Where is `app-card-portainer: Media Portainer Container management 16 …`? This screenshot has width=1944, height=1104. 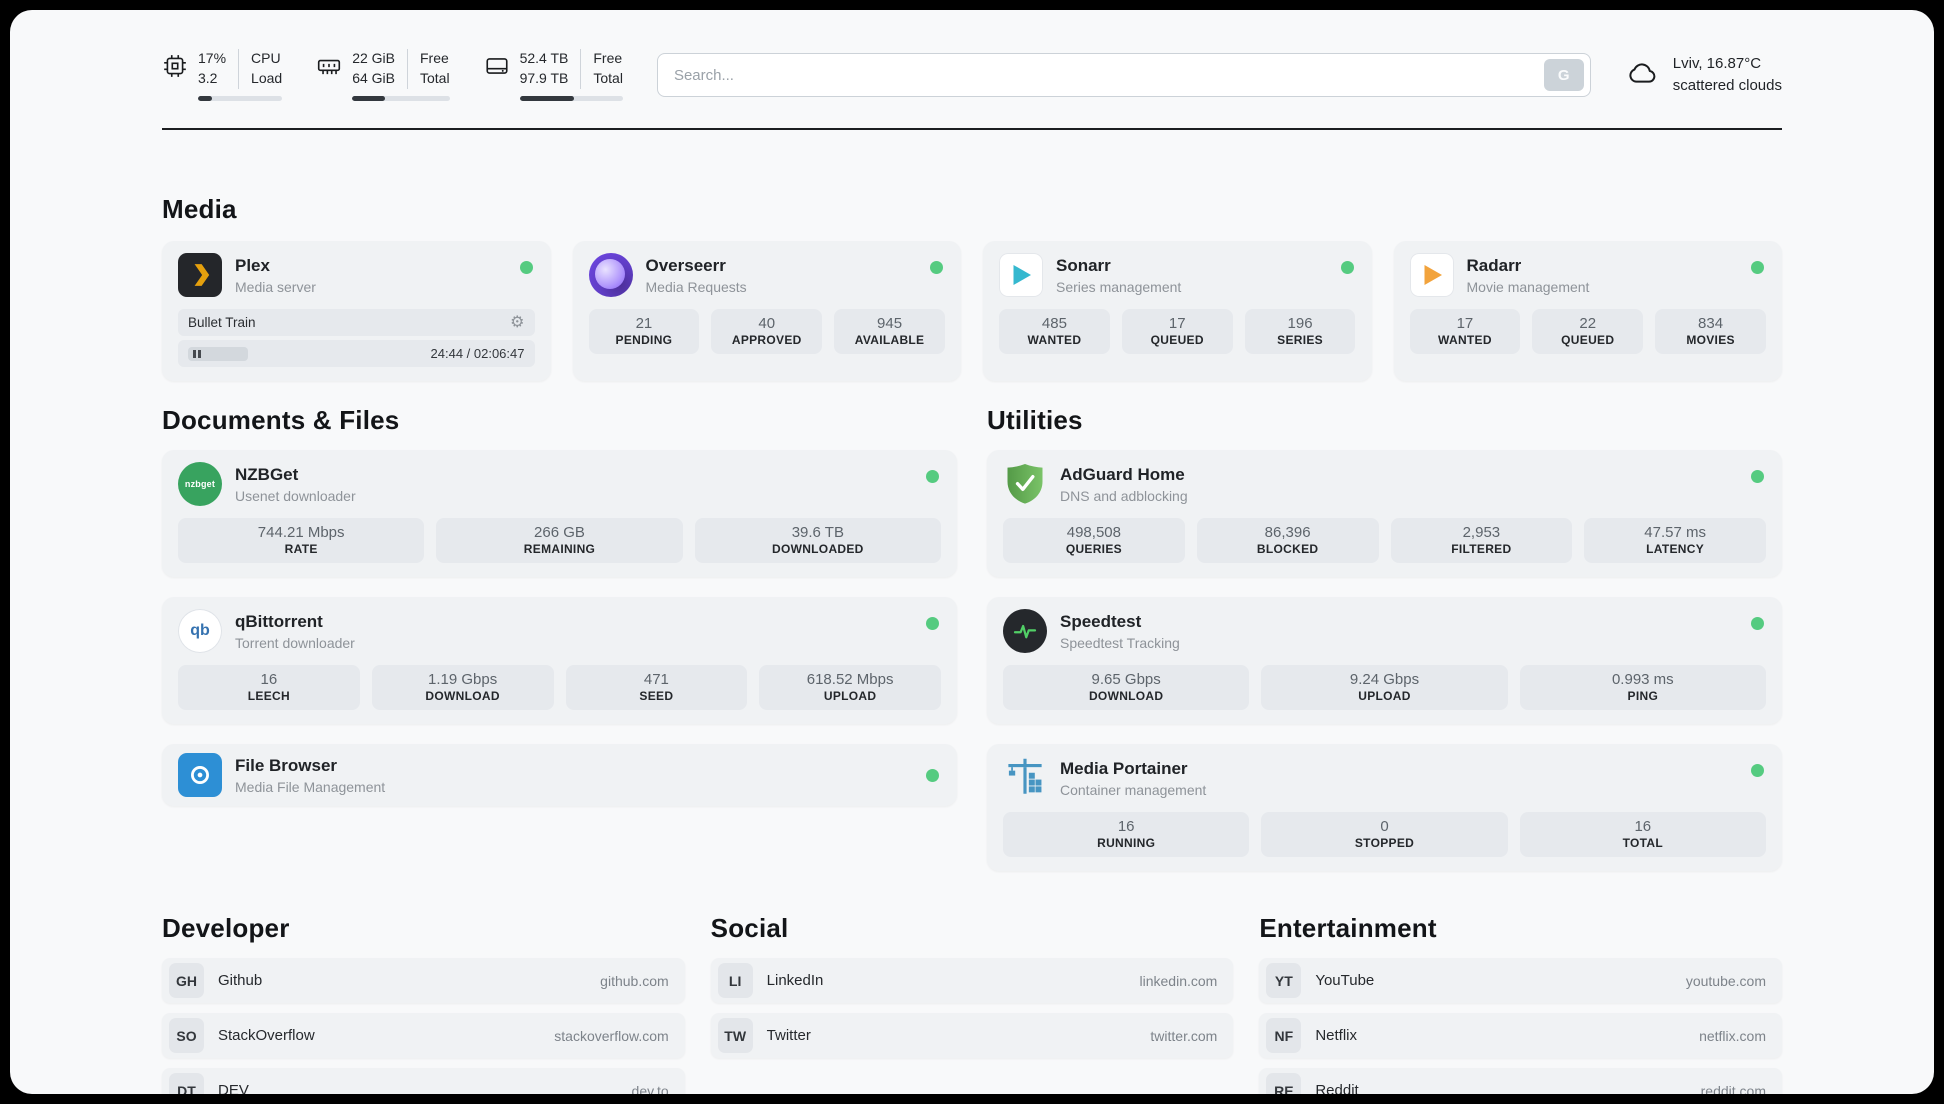
app-card-portainer: Media Portainer Container management 16 … is located at coordinates (1384, 807).